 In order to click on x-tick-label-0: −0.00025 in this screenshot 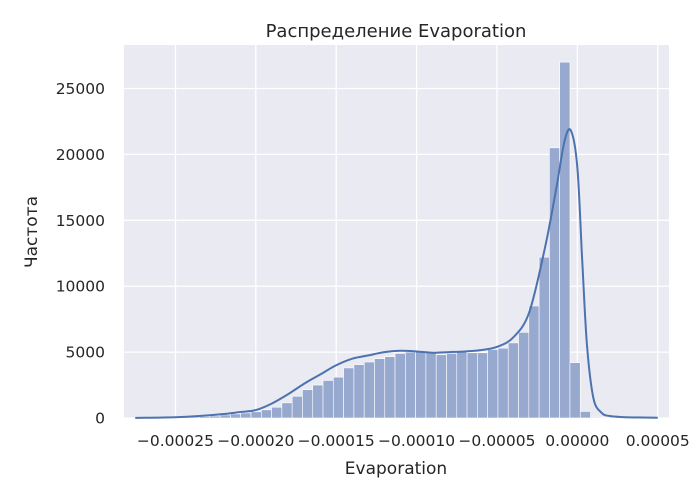, I will do `click(175, 441)`.